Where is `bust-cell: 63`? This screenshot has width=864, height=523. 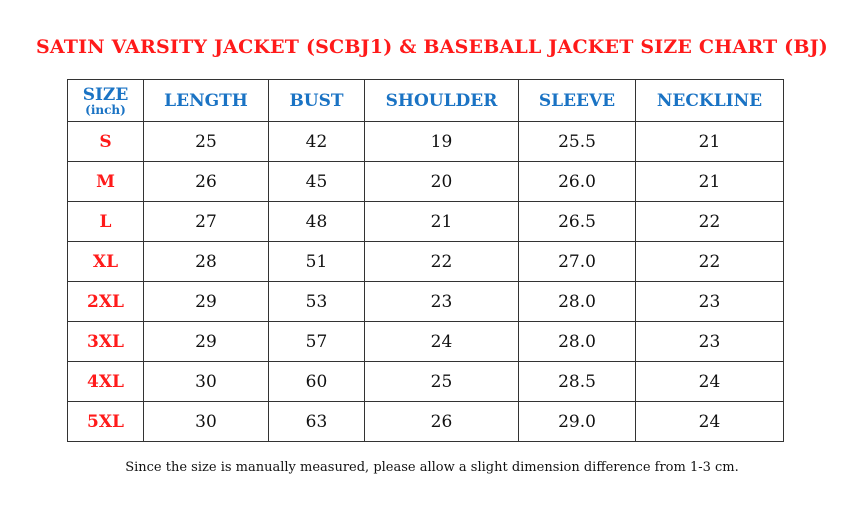
bust-cell: 63 is located at coordinates (316, 421).